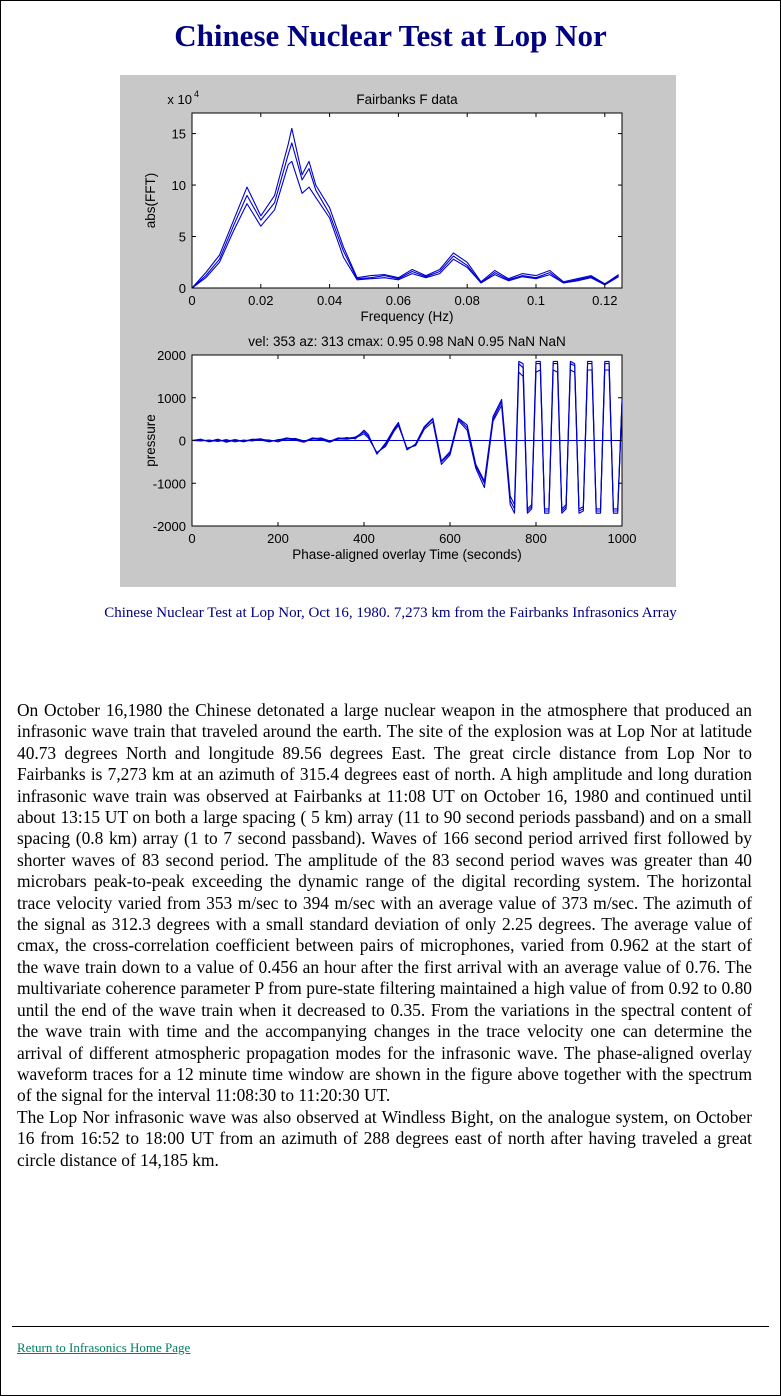  What do you see at coordinates (191, 300) in the screenshot?
I see `chart1-xtick-label: 0` at bounding box center [191, 300].